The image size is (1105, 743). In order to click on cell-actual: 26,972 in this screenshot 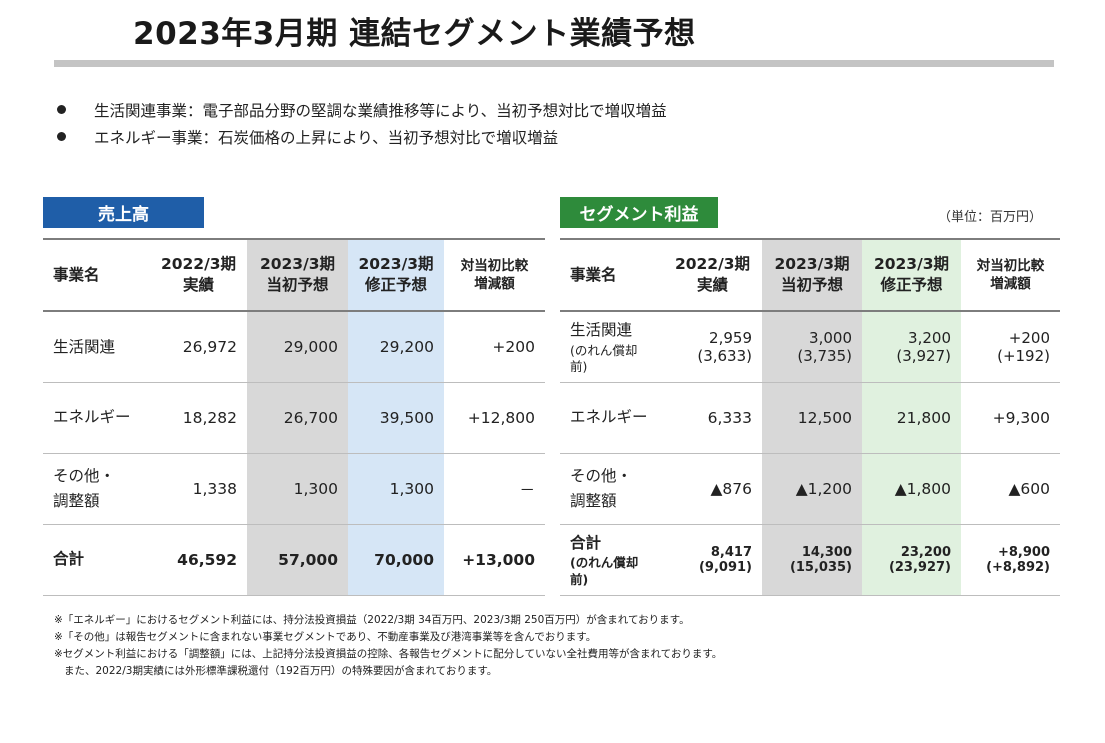, I will do `click(198, 347)`.